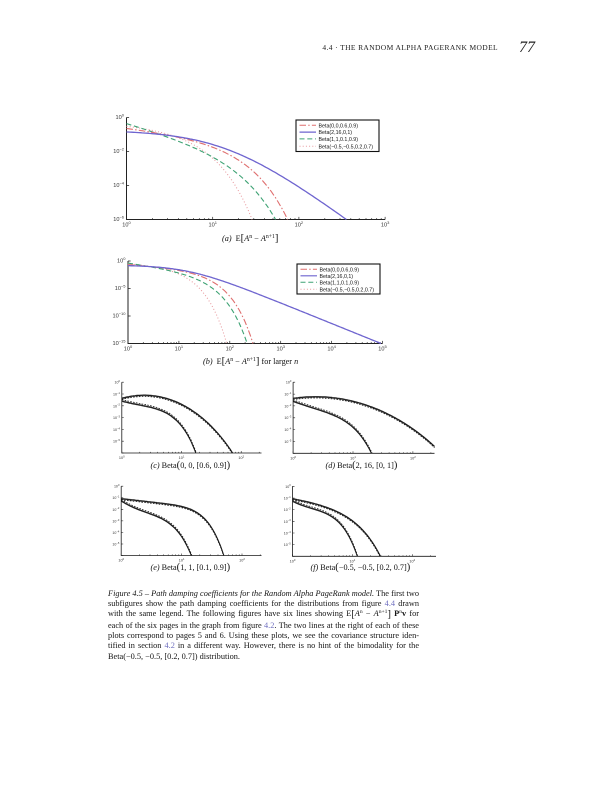 This screenshot has height=792, width=612. What do you see at coordinates (119, 218) in the screenshot?
I see `svg-text: 10−6` at bounding box center [119, 218].